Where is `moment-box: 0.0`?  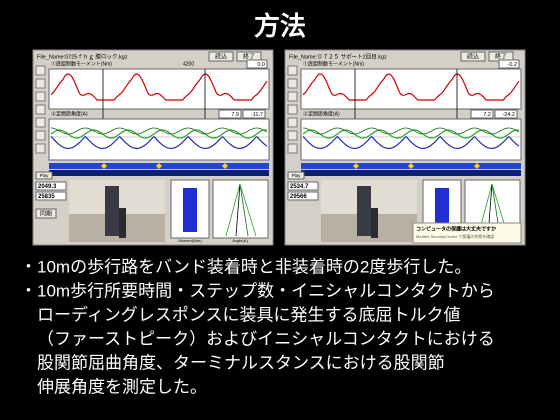
moment-box: 0.0 is located at coordinates (261, 65).